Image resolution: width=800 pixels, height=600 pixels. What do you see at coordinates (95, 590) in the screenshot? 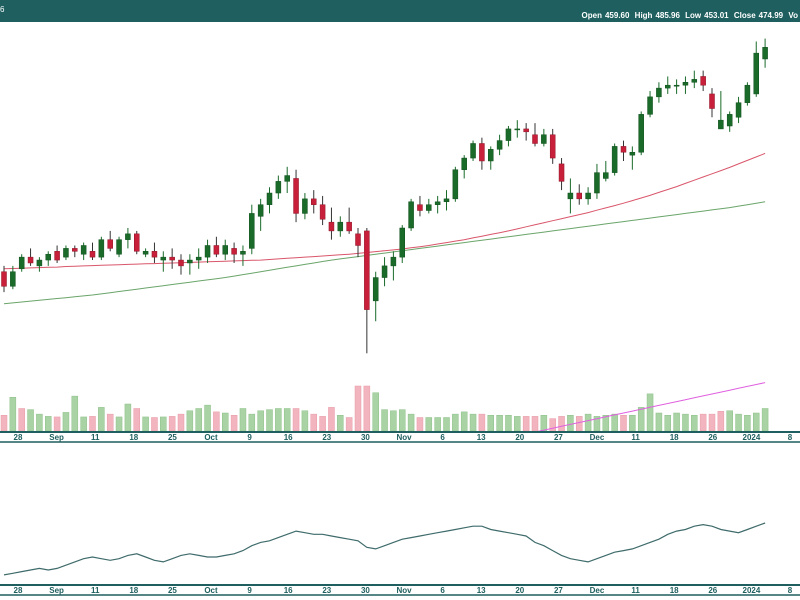
I see `x-tick-label: 11` at bounding box center [95, 590].